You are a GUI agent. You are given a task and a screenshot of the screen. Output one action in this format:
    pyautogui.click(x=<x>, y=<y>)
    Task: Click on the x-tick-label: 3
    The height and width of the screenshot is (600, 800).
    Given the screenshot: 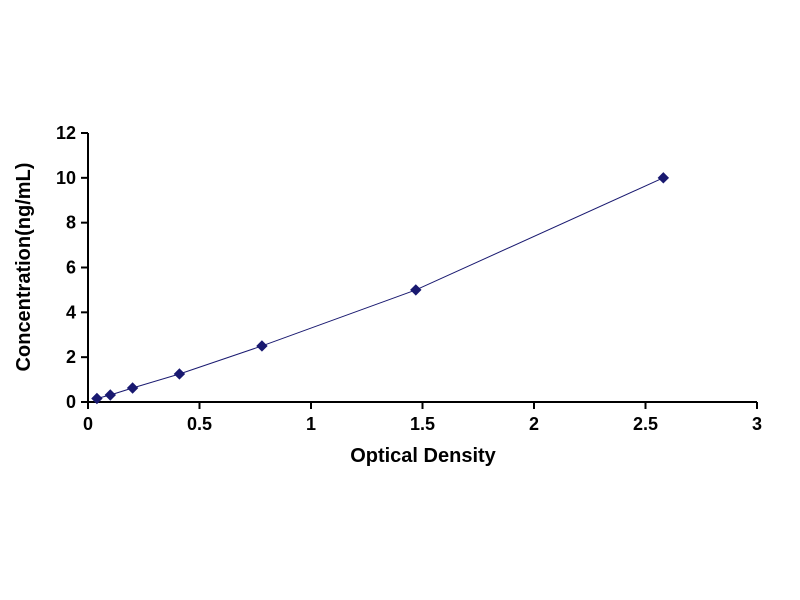 What is the action you would take?
    pyautogui.click(x=757, y=424)
    